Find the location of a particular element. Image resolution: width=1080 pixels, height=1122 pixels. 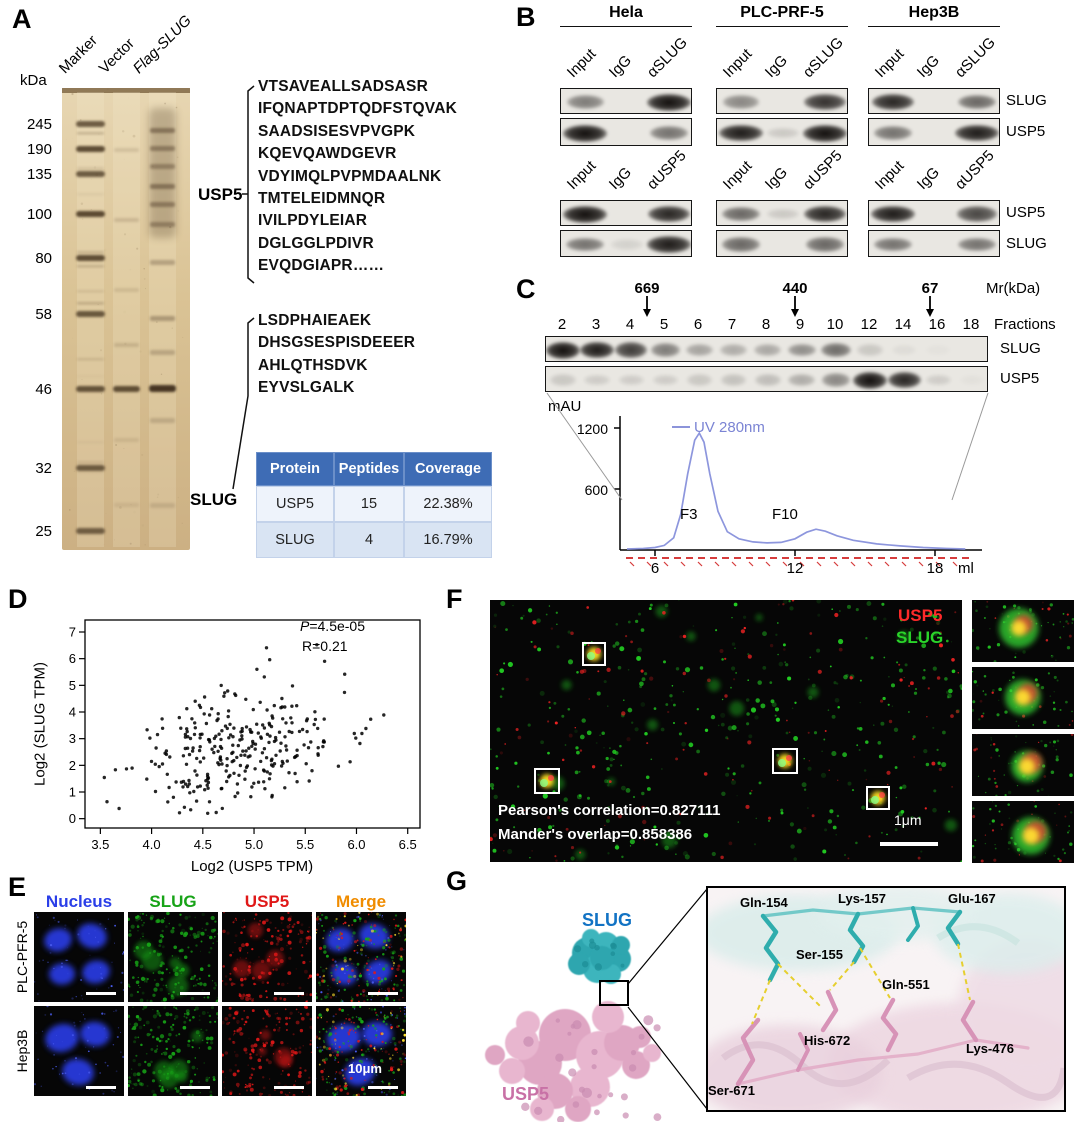

gel-marker-100: 100 is located at coordinates (39, 214).